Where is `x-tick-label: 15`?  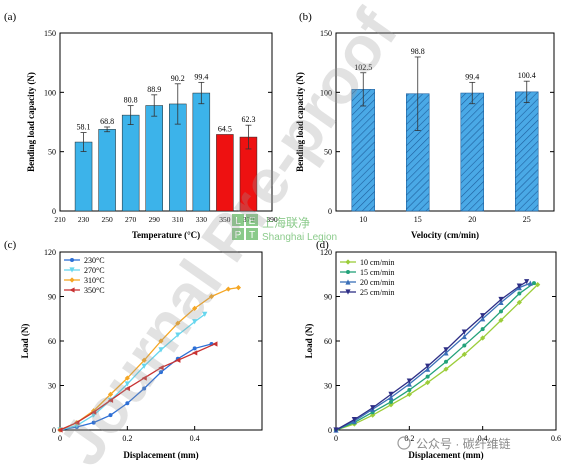
x-tick-label: 15 is located at coordinates (418, 219).